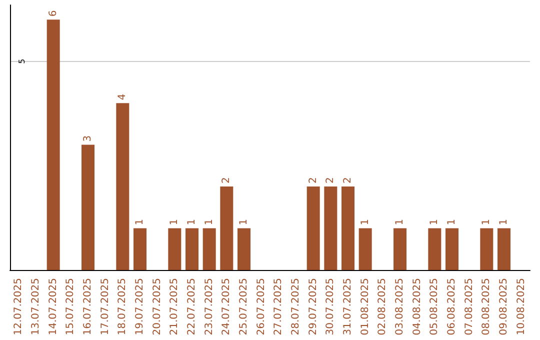  What do you see at coordinates (244, 307) in the screenshot?
I see `x-tick-label: 25.07.2025` at bounding box center [244, 307].